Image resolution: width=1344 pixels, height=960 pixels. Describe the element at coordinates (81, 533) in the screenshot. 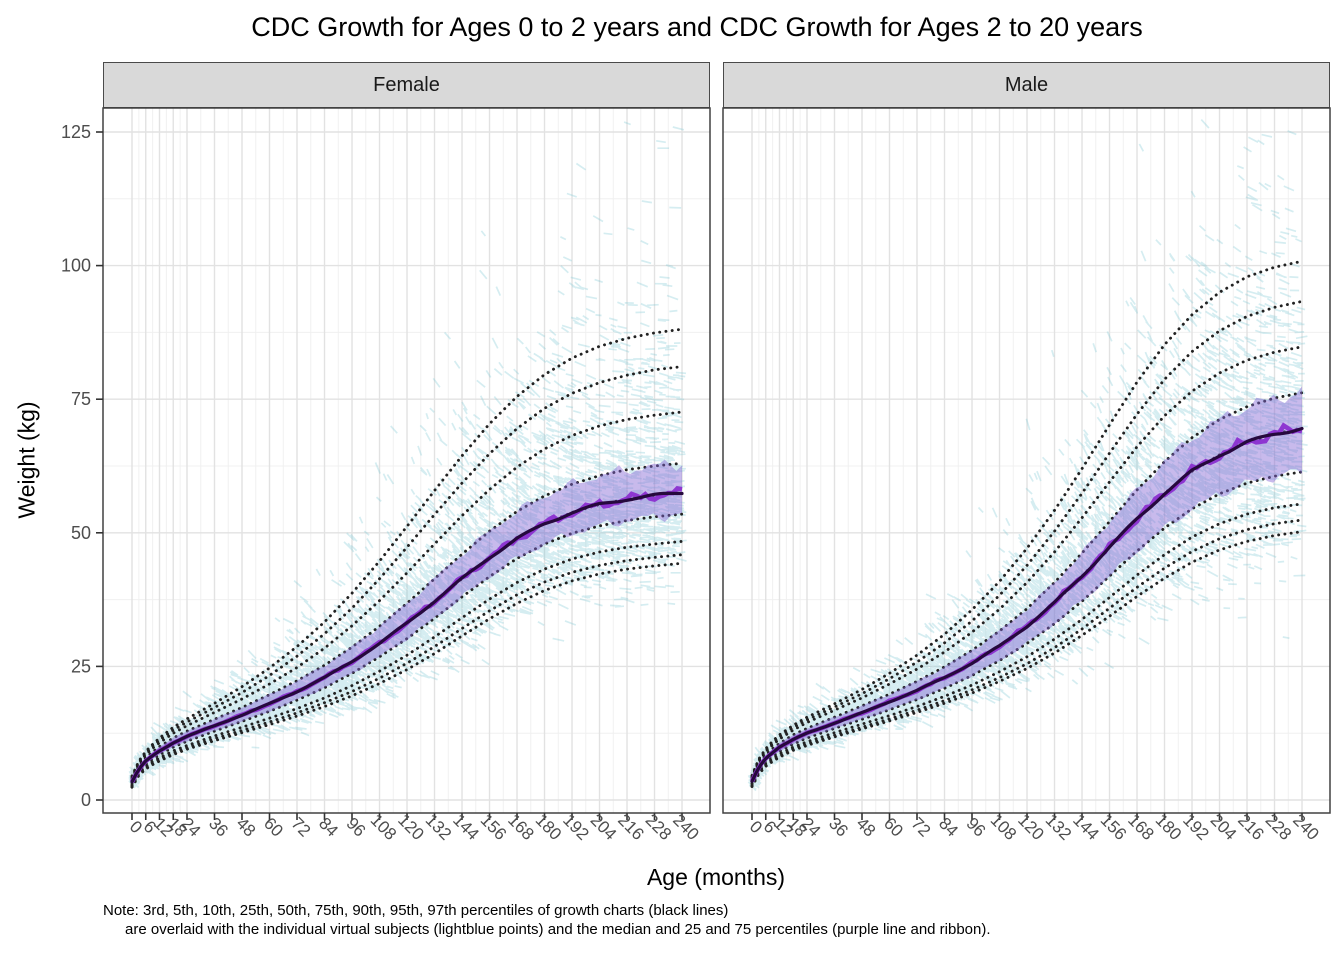

I see `svg-text: 50` at that location.